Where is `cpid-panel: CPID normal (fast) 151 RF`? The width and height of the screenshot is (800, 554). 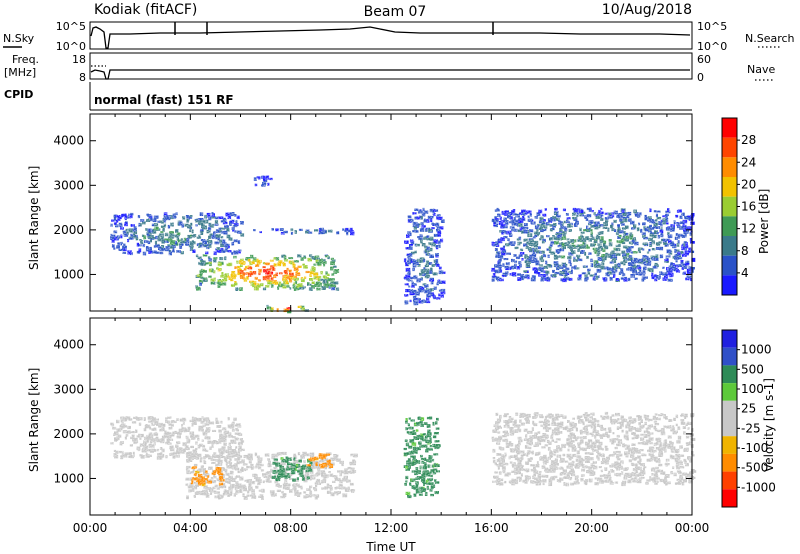
cpid-panel: CPID normal (fast) 151 RF is located at coordinates (348, 96).